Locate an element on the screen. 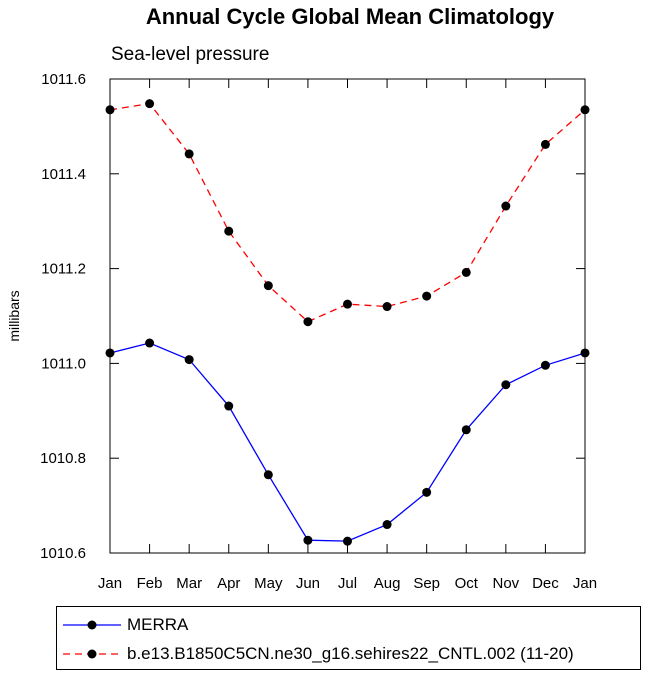  x-tick-label: Apr is located at coordinates (228, 583).